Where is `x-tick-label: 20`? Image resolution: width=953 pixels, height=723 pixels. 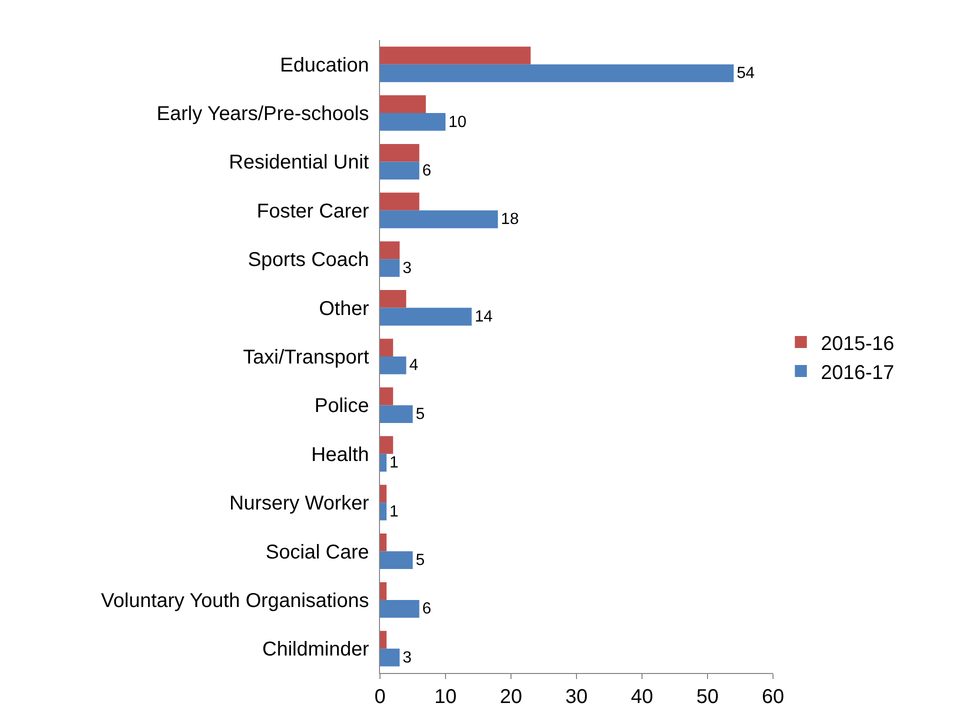 x-tick-label: 20 is located at coordinates (511, 697).